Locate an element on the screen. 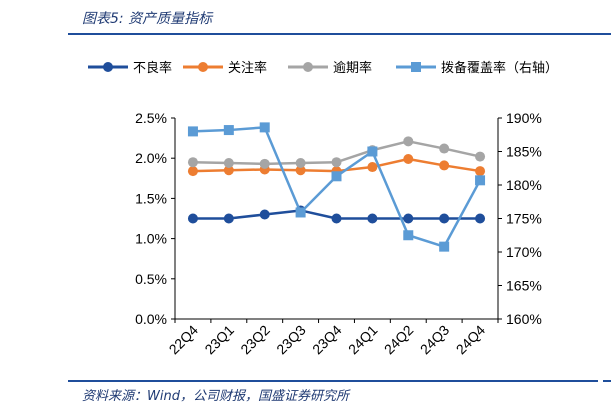 The image size is (611, 414). legend-item-不良率: 不良率 is located at coordinates (130, 68).